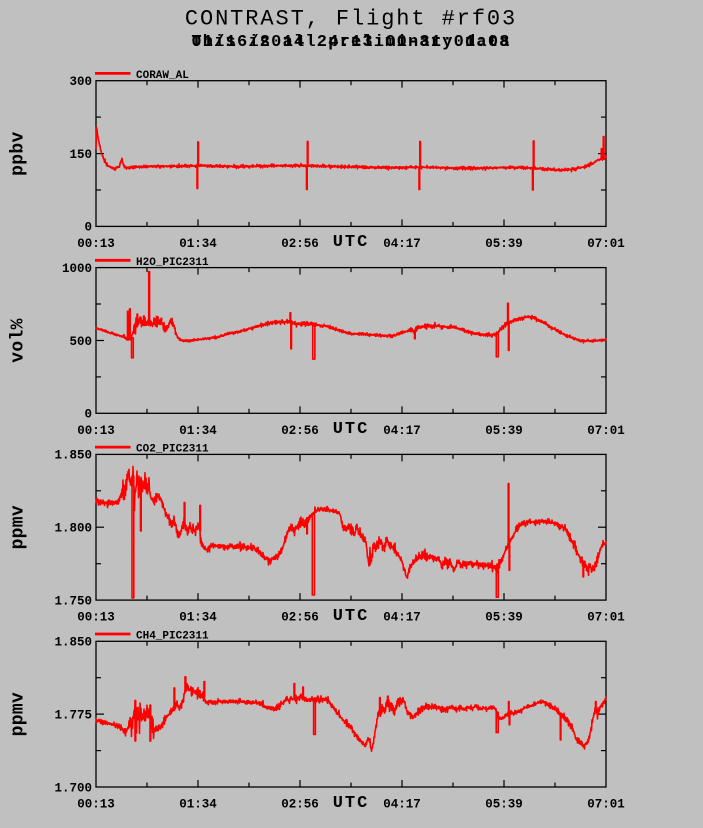 Image resolution: width=703 pixels, height=828 pixels. I want to click on svg-text: 1.700, so click(73, 788).